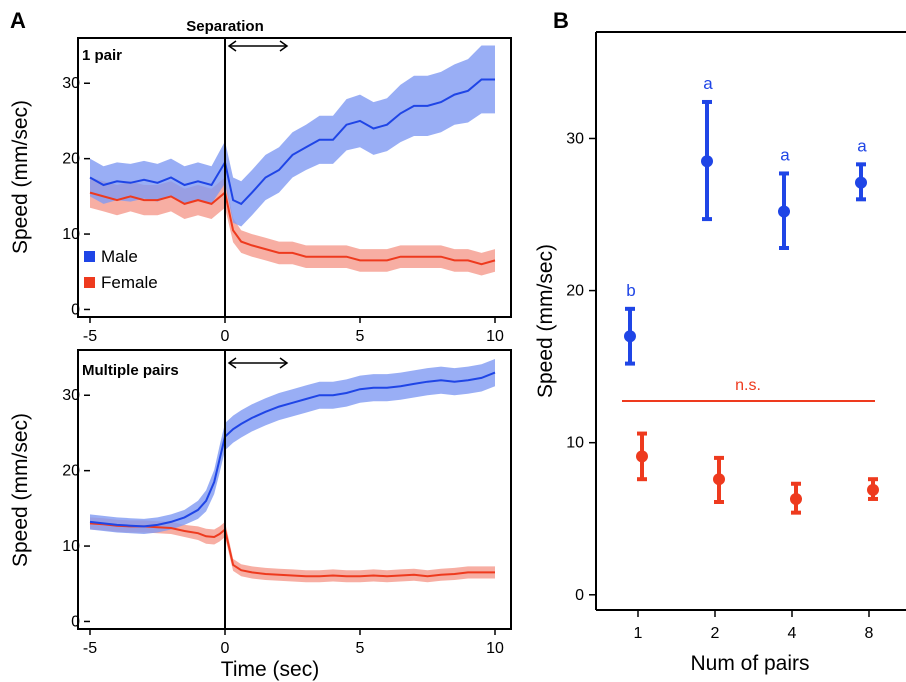 The image size is (906, 682). What do you see at coordinates (89, 282) in the screenshot?
I see `legend-swatch-female` at bounding box center [89, 282].